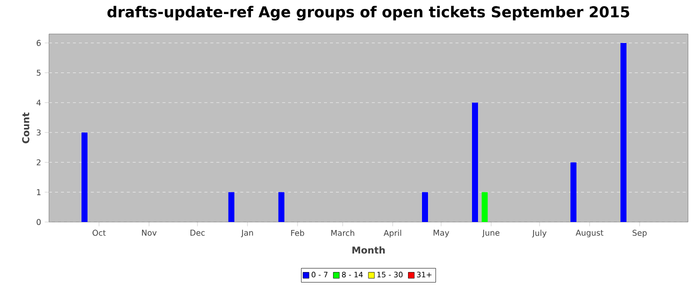 This screenshot has height=300, width=700. Describe the element at coordinates (26, 128) in the screenshot. I see `y-axis-title: Count` at that location.